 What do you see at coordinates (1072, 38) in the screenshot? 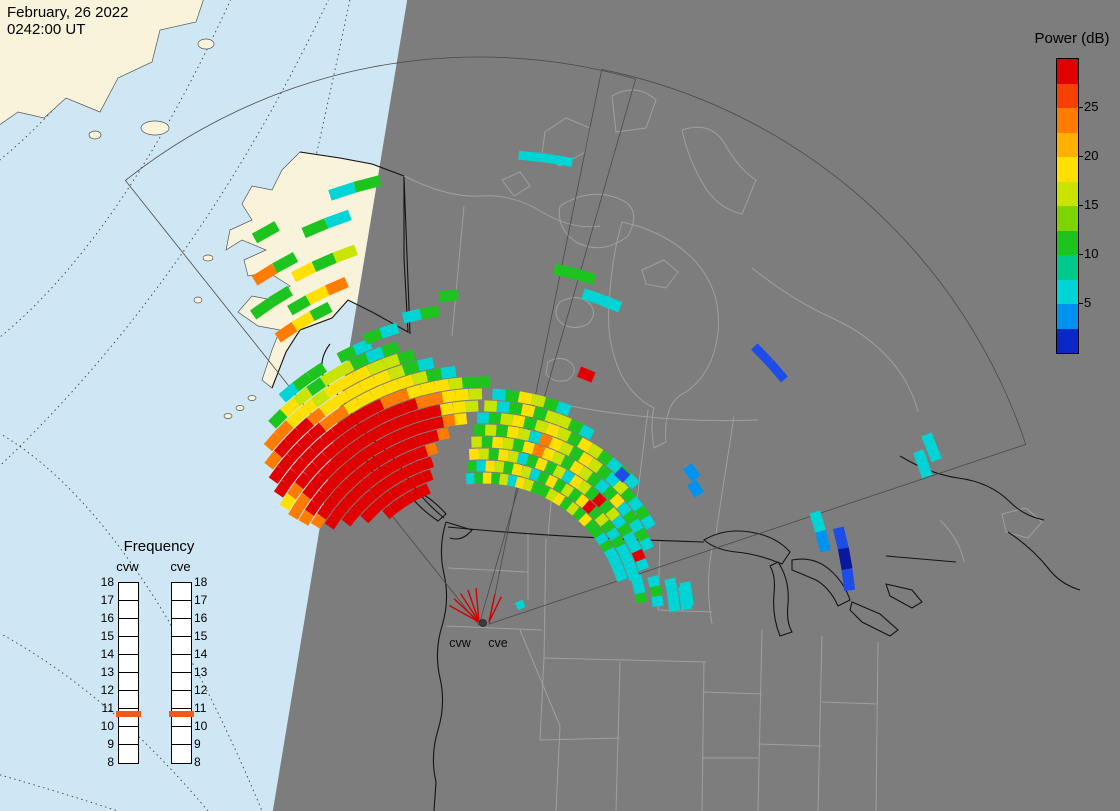
I see `power-legend-title: Power (dB)` at bounding box center [1072, 38].